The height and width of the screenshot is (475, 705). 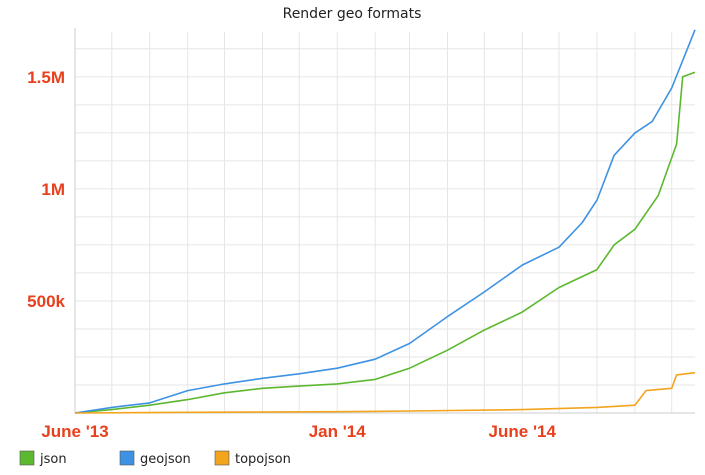 What do you see at coordinates (165, 459) in the screenshot?
I see `legend-label-geojson: geojson` at bounding box center [165, 459].